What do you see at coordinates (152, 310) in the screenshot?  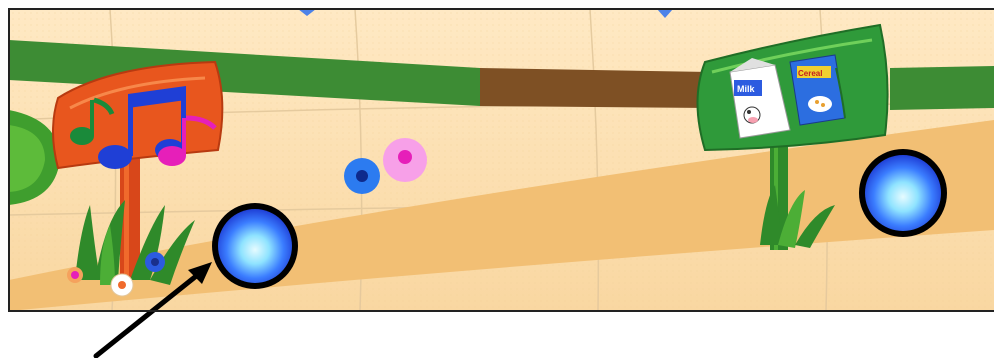 I see `pointer-arrow-icon` at bounding box center [152, 310].